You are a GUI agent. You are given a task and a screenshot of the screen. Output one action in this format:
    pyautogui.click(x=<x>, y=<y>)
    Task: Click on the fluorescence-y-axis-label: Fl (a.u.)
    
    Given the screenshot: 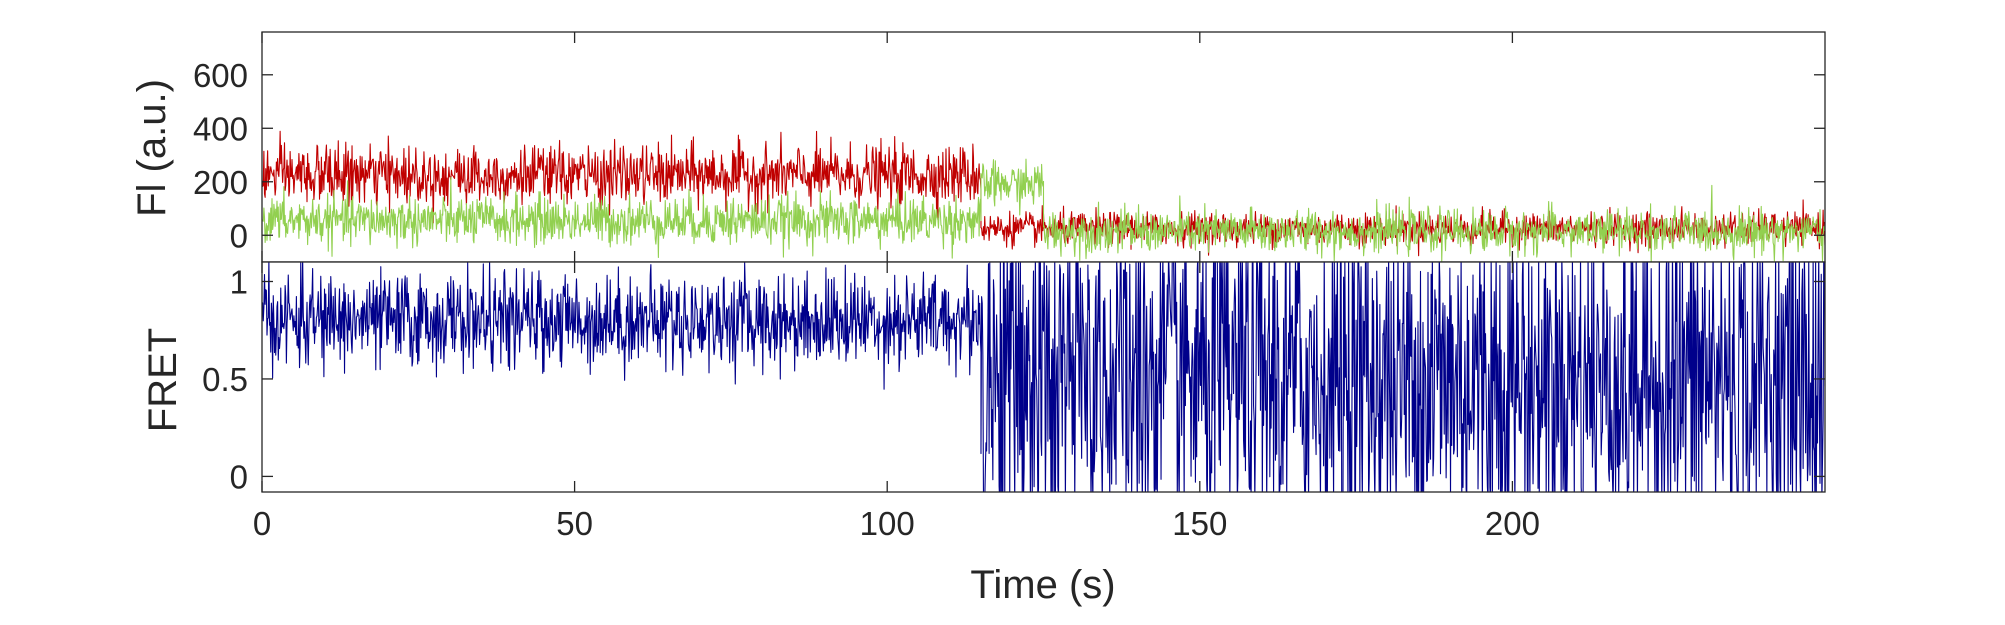 What is the action you would take?
    pyautogui.click(x=152, y=148)
    